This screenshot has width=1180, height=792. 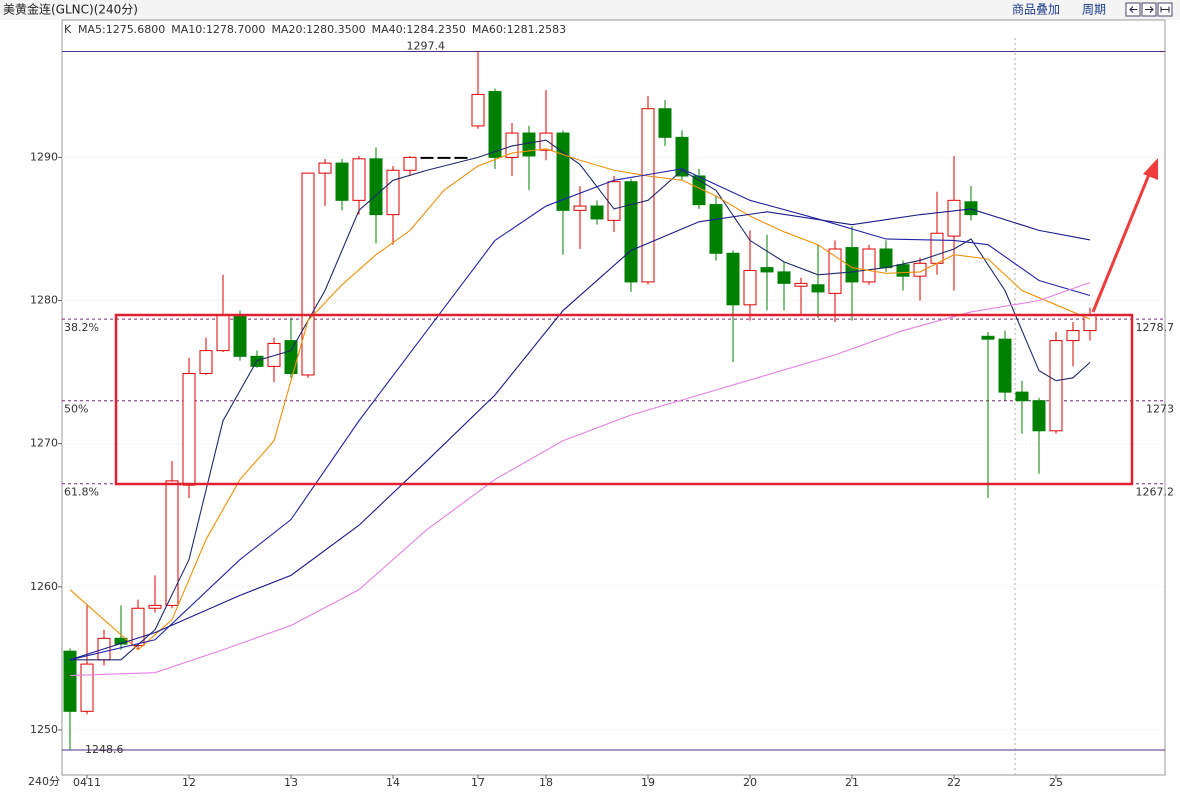 What do you see at coordinates (648, 782) in the screenshot?
I see `x-tick-label: 19` at bounding box center [648, 782].